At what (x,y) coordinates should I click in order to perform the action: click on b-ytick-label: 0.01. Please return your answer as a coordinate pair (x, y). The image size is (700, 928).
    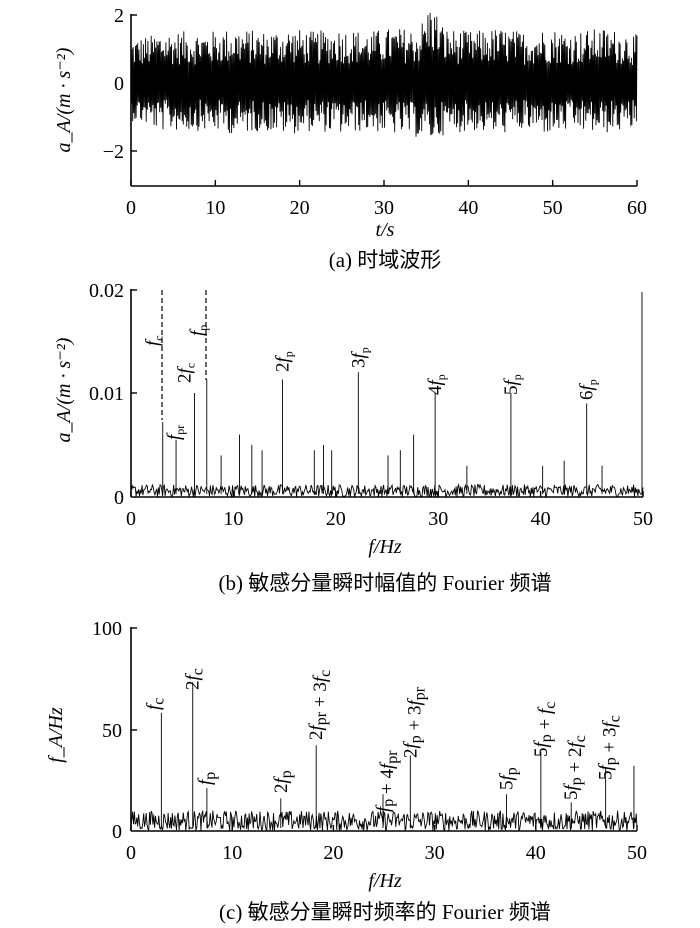
    Looking at the image, I should click on (106, 394).